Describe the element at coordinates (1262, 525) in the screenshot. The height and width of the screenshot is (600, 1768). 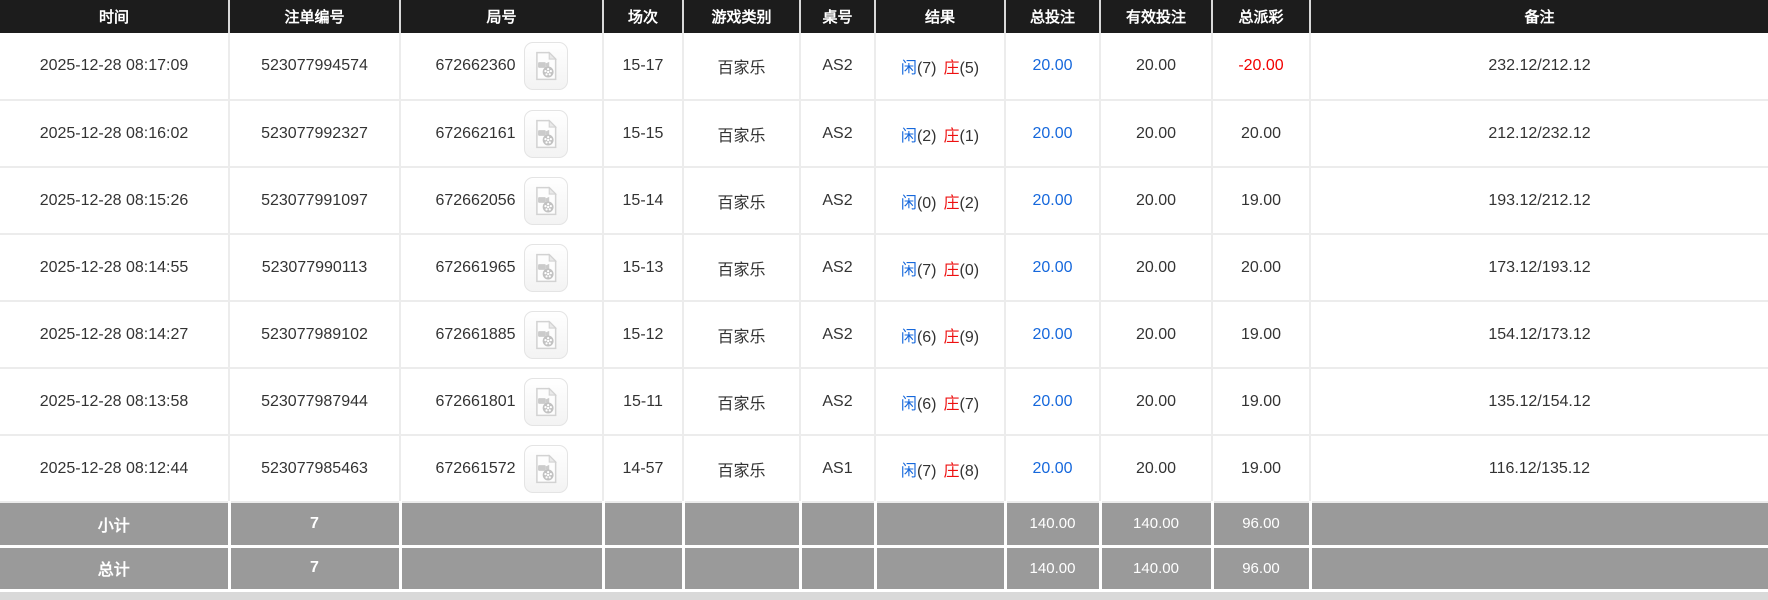
I see `subtotal-row-total-payout: 96.00` at that location.